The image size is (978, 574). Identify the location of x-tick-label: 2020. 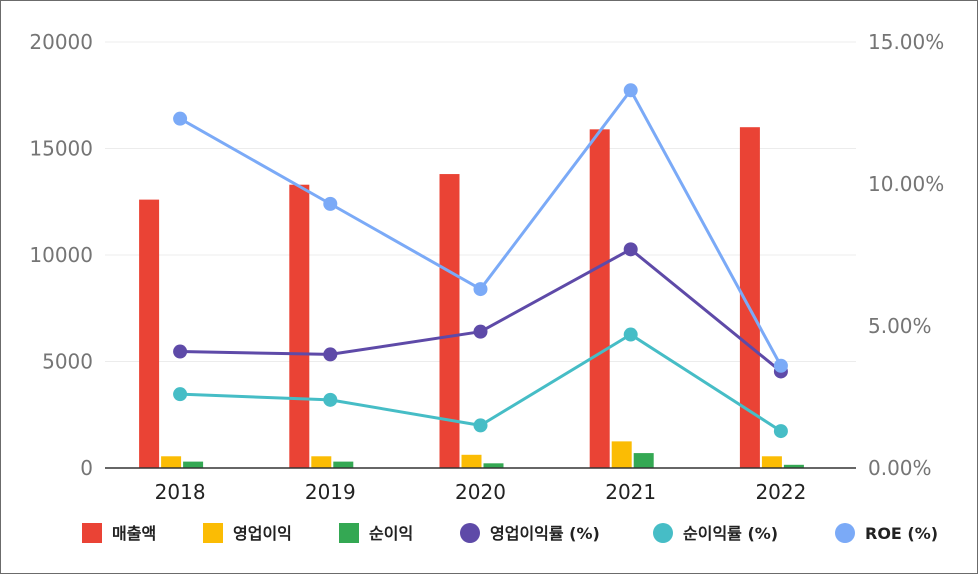
(480, 492).